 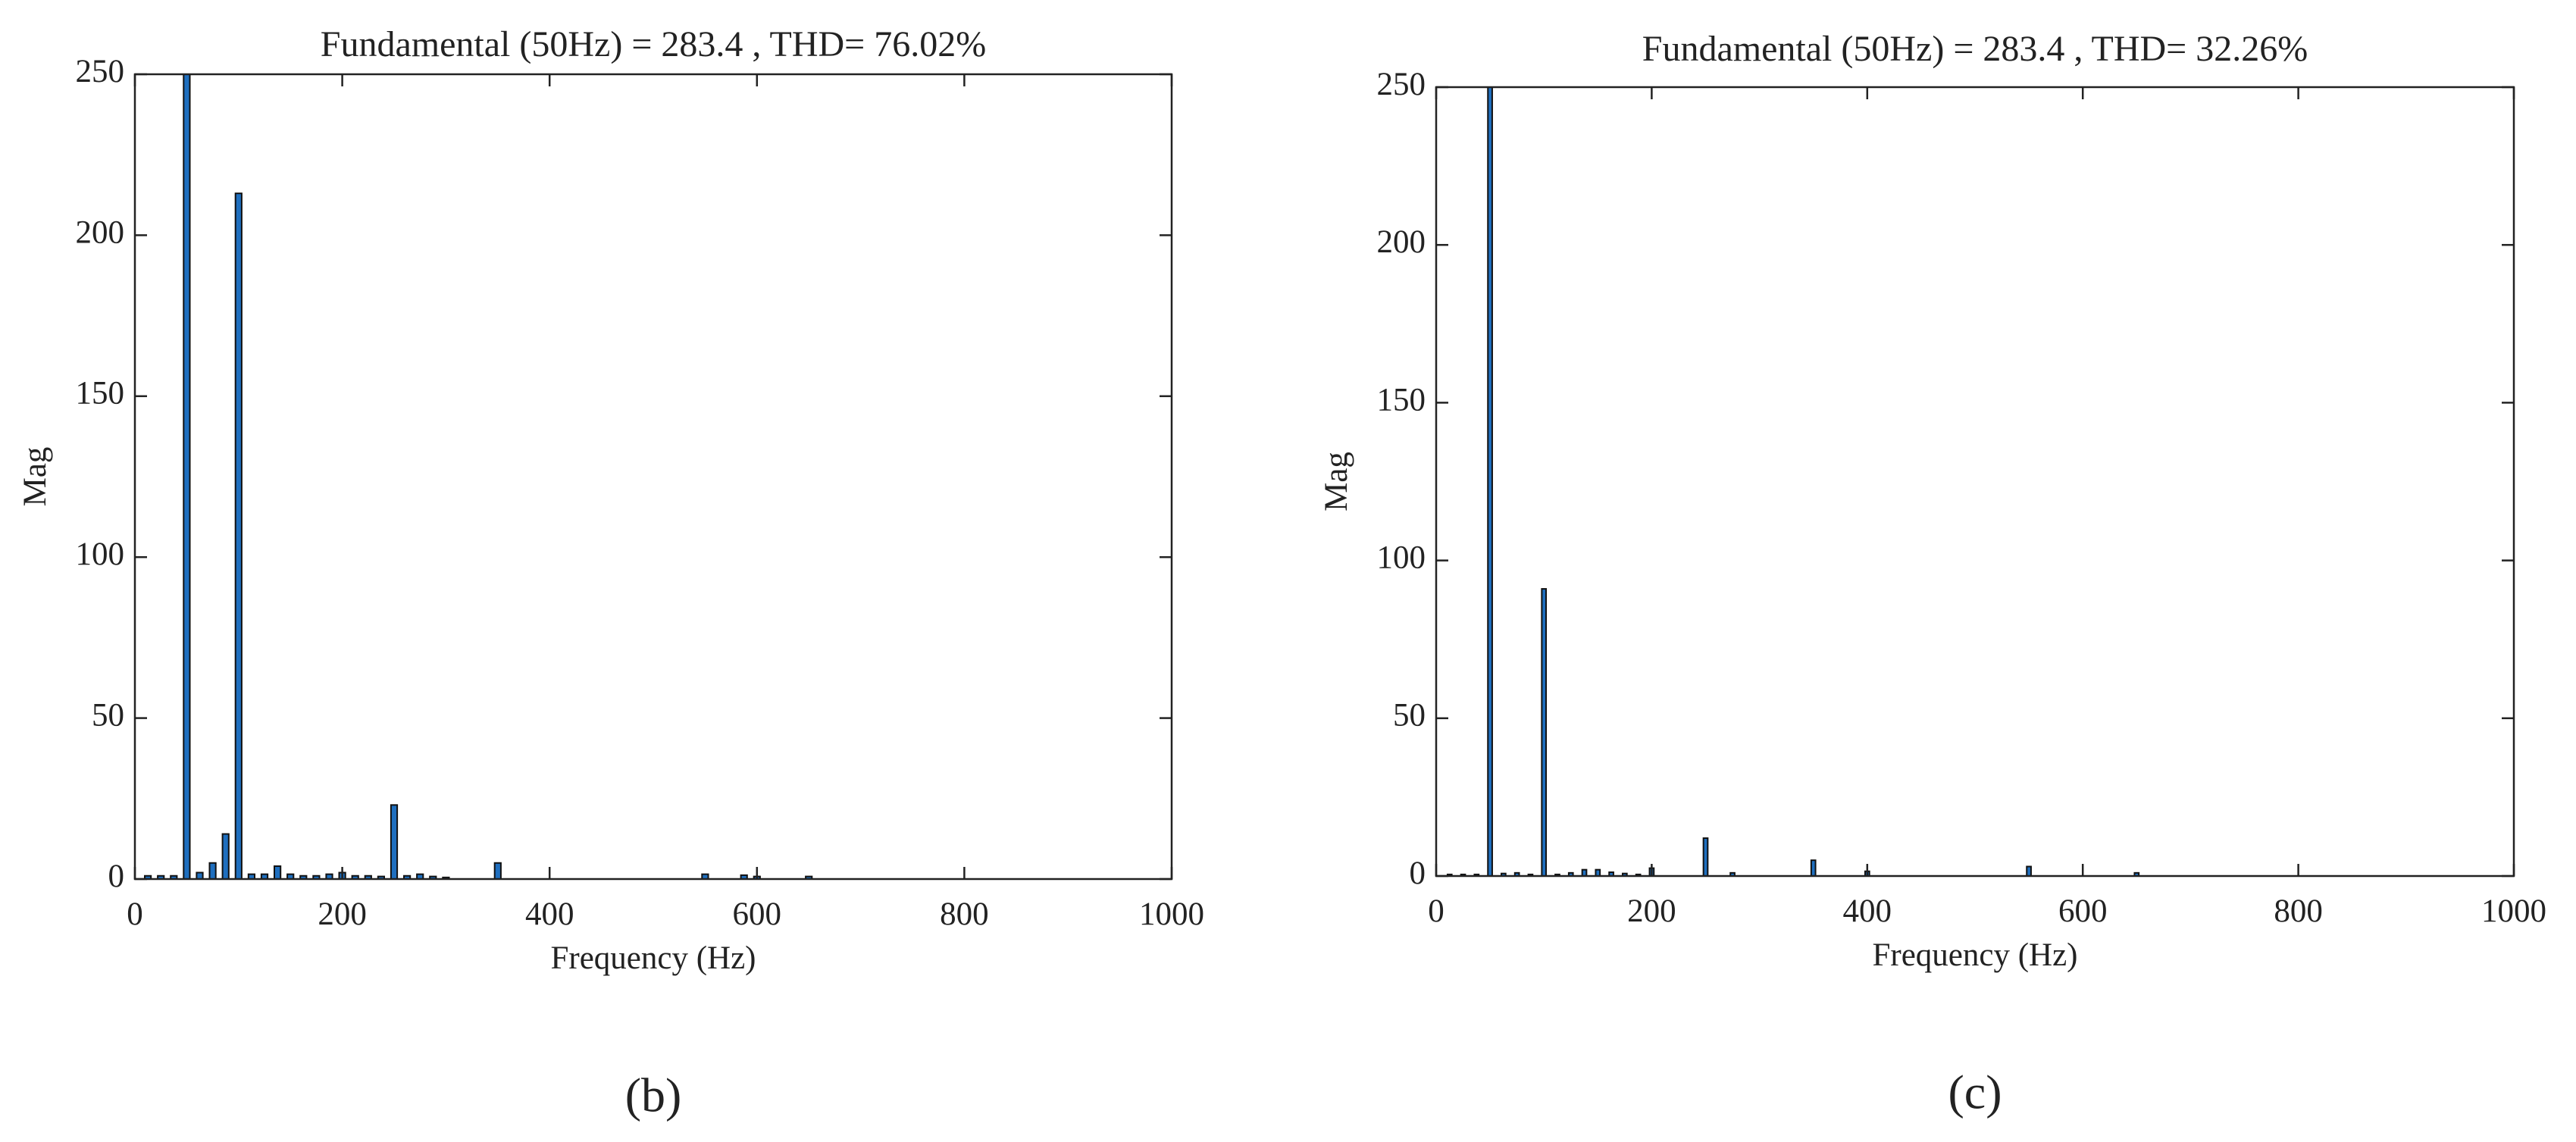 What do you see at coordinates (1975, 49) in the screenshot?
I see `chart-title: Fundamental (50Hz) = 283.4 , THD= 32.26%` at bounding box center [1975, 49].